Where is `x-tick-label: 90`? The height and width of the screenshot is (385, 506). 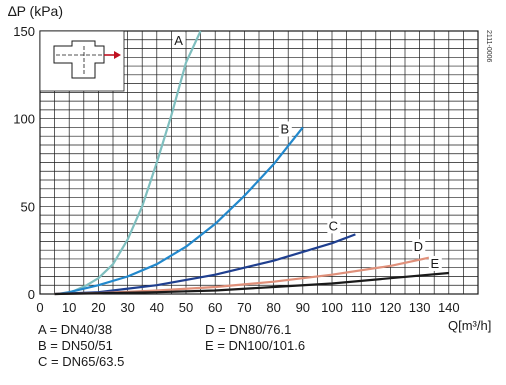 x-tick-label: 90 is located at coordinates (303, 307).